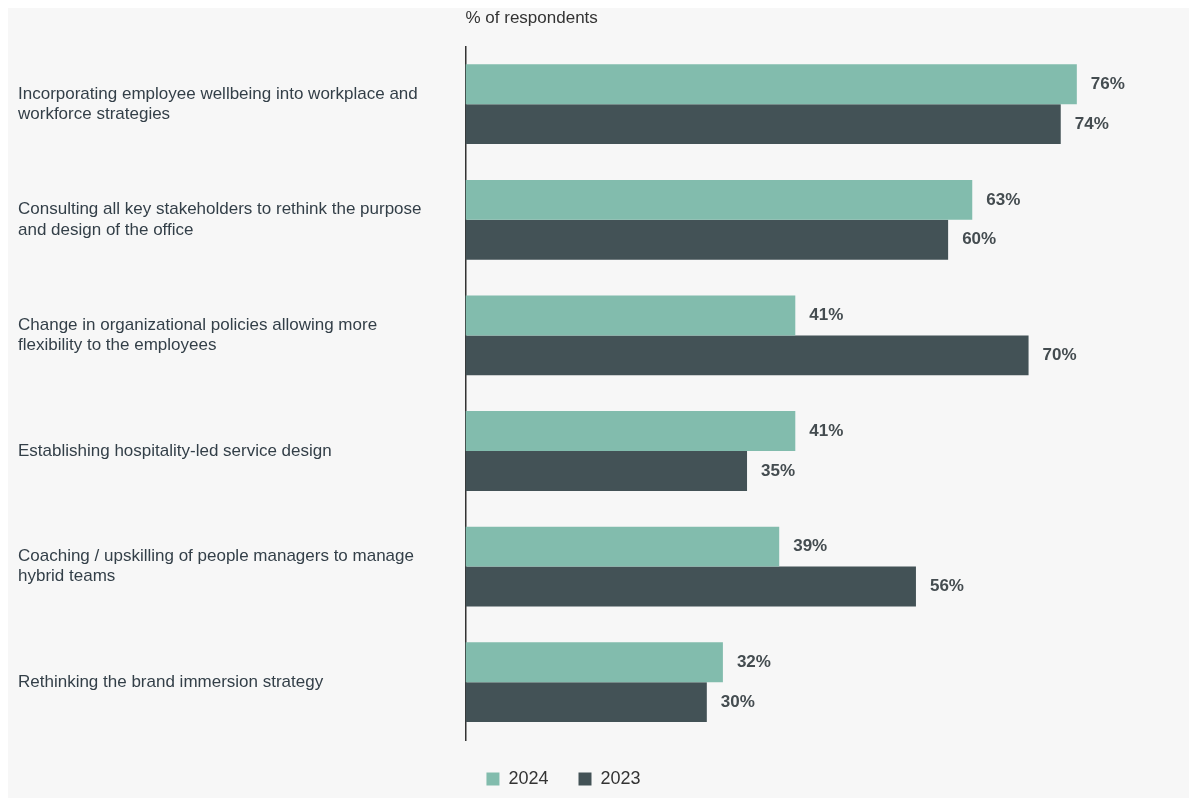  What do you see at coordinates (531, 17) in the screenshot?
I see `x-axis-title: % of respondents` at bounding box center [531, 17].